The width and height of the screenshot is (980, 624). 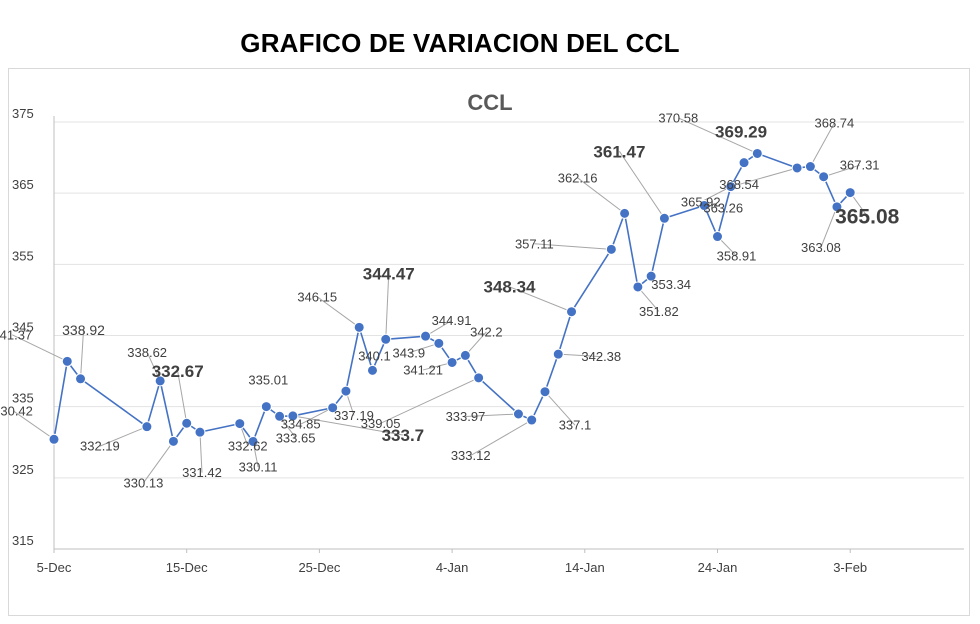 I want to click on data-label: 338.92, so click(x=83, y=330).